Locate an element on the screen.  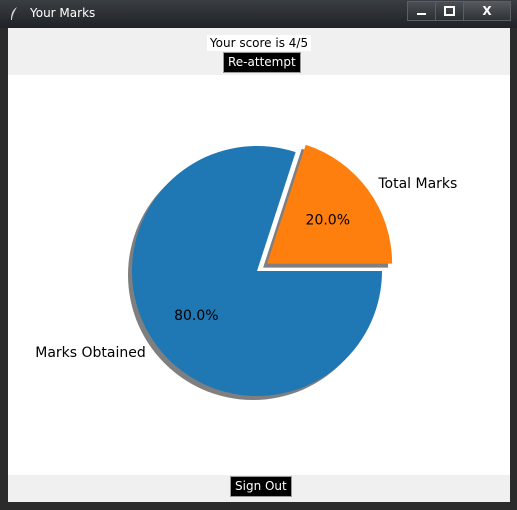
minimize-icon is located at coordinates (421, 13).